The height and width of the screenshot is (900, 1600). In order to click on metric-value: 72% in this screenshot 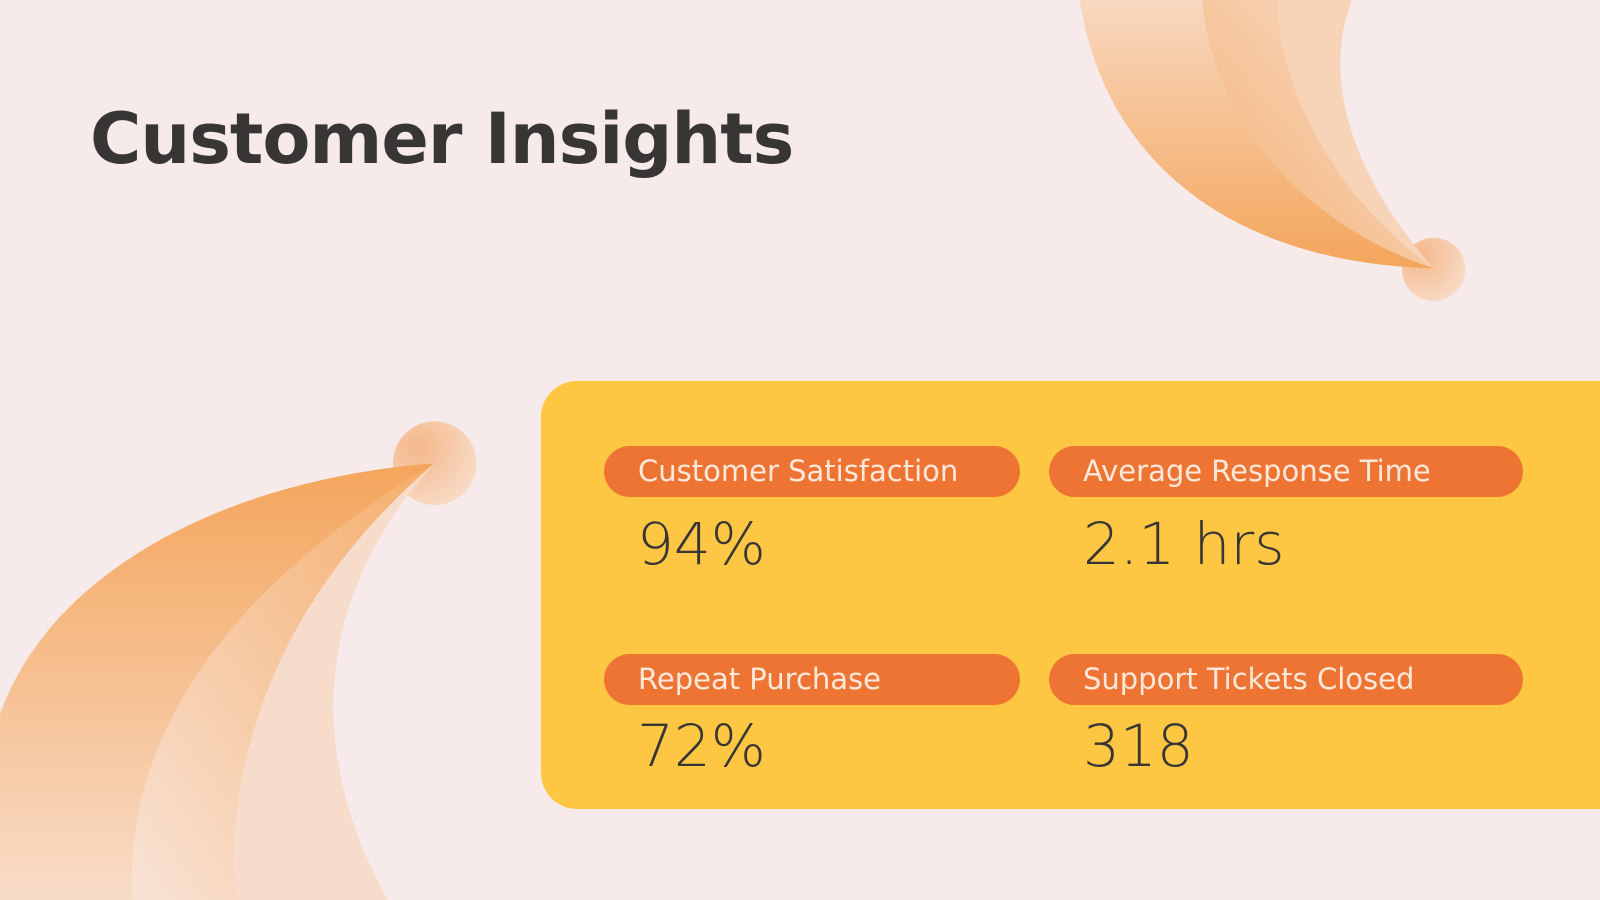, I will do `click(701, 746)`.